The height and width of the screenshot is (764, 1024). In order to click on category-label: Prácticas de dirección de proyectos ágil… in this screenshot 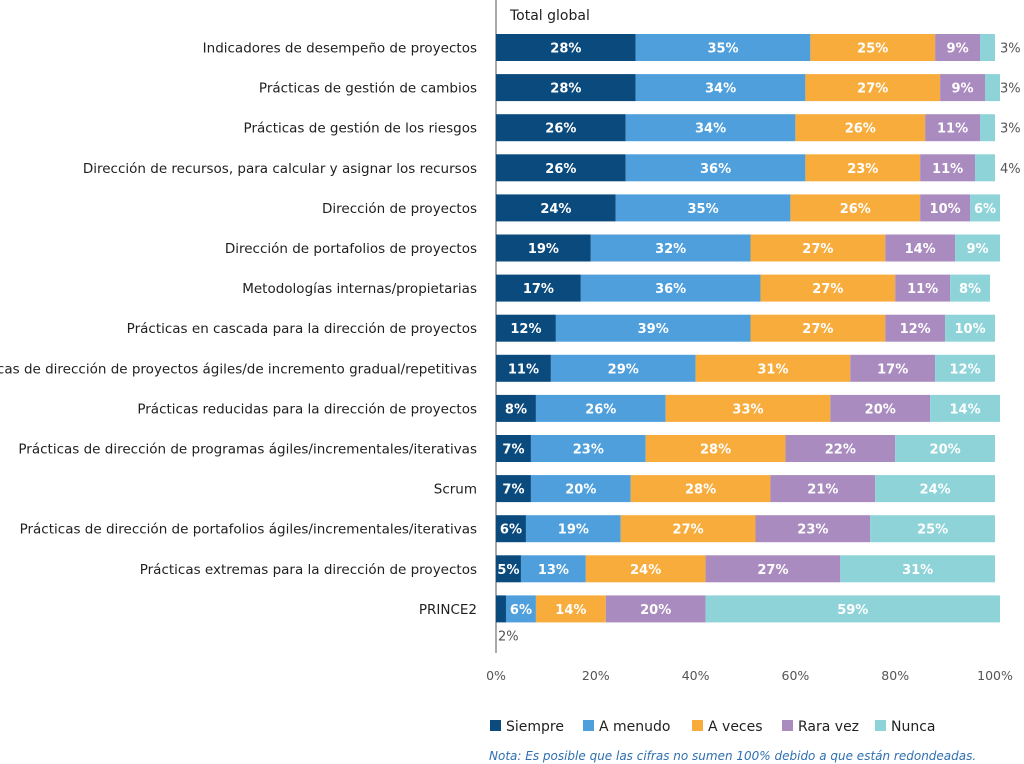, I will do `click(238, 369)`.